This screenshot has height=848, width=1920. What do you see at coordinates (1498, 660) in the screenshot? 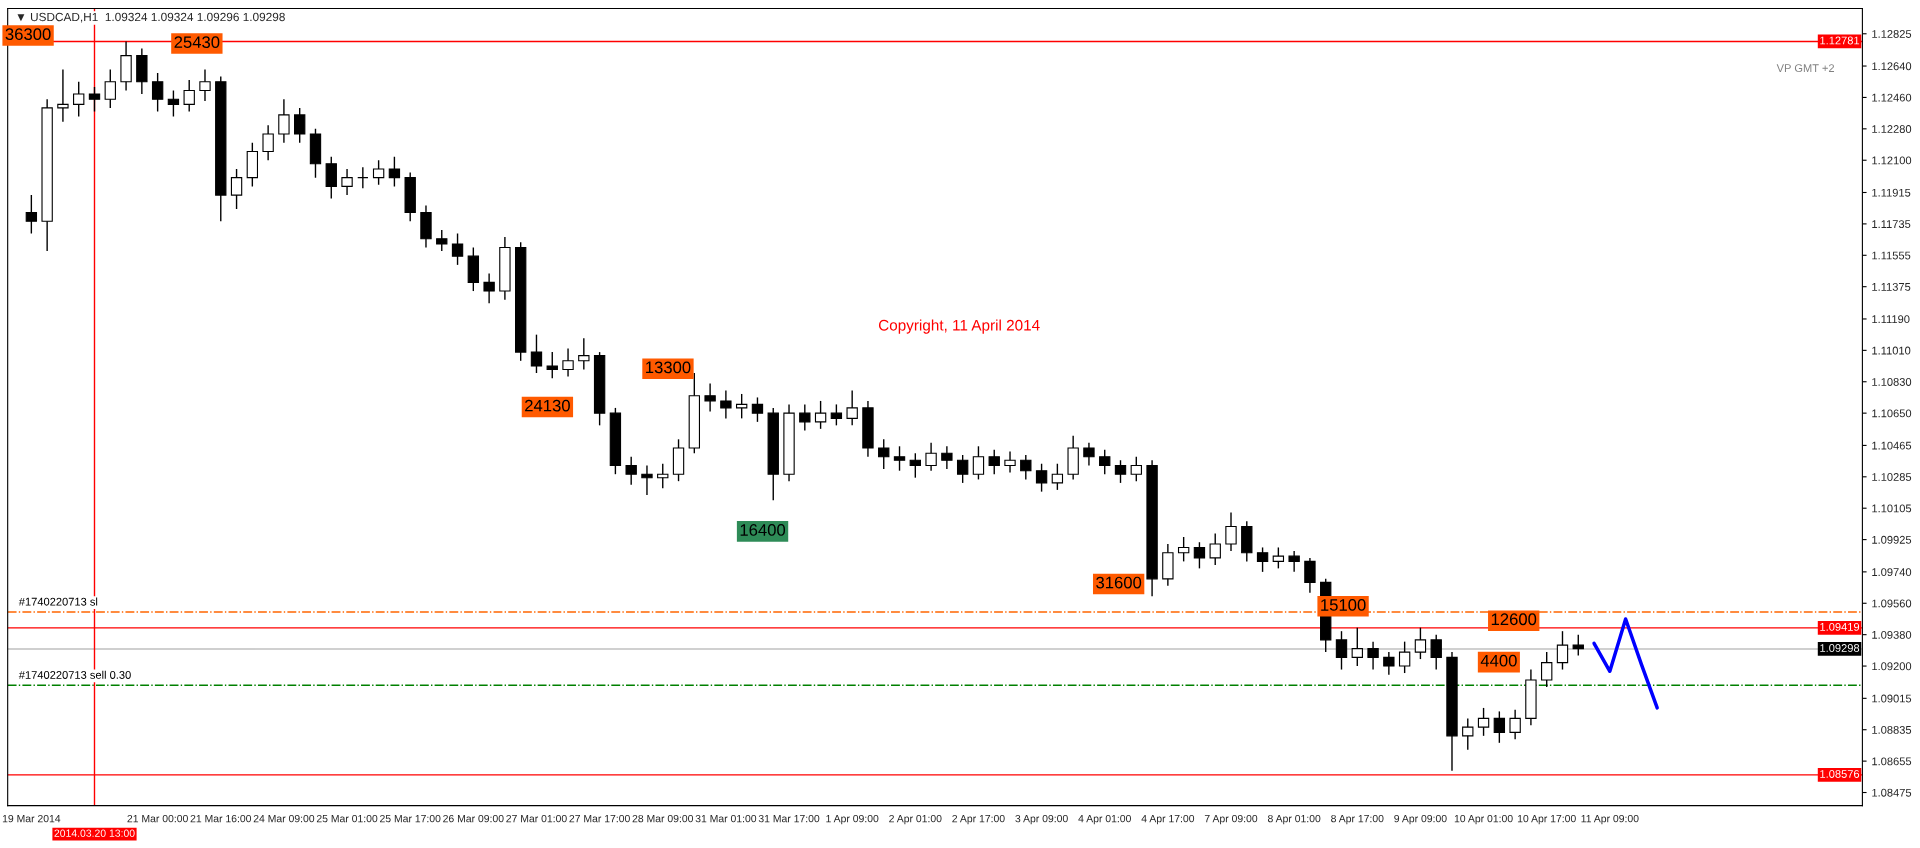
I see `annotation: 4400` at bounding box center [1498, 660].